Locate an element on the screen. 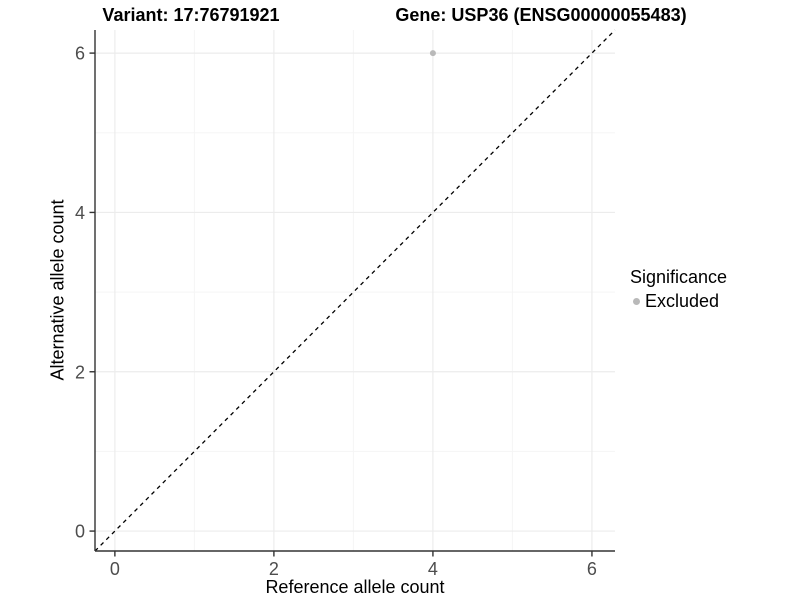  legend-entry-excluded: Excluded is located at coordinates (680, 301).